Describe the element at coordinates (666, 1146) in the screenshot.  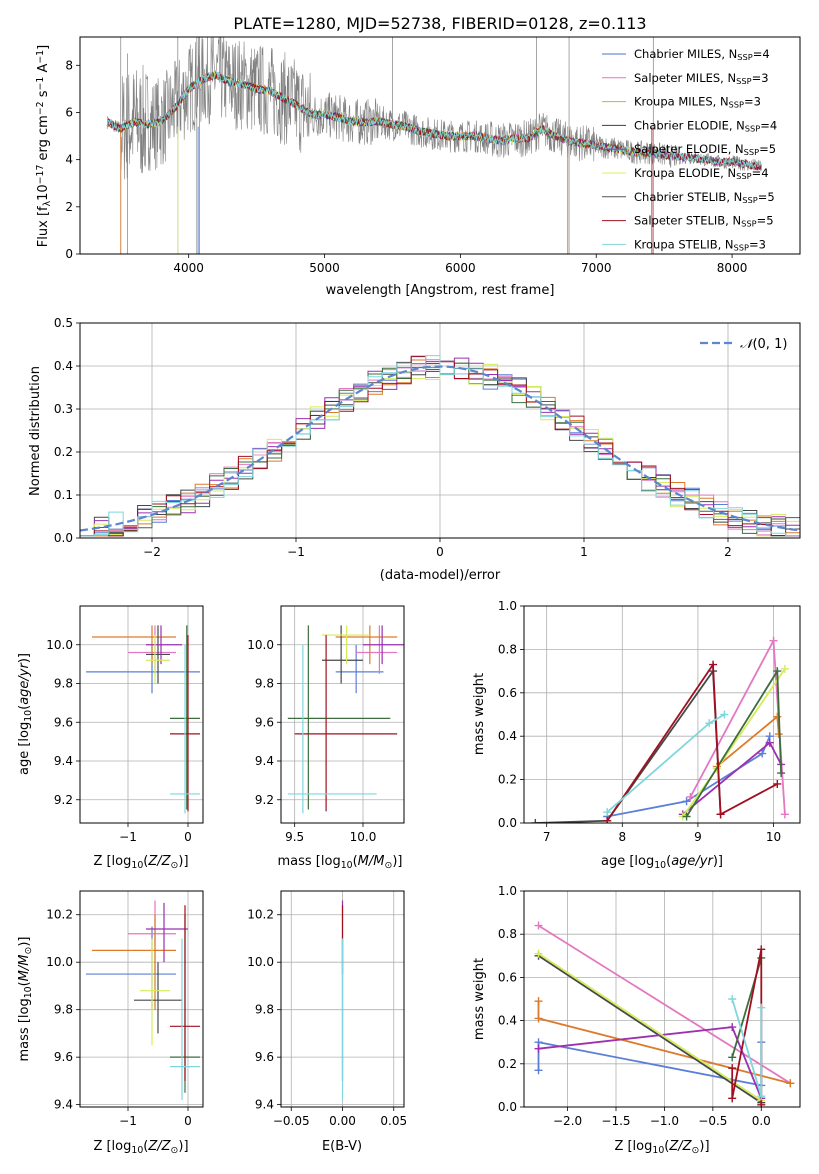
I see `mass-weight-vs-z-xlabel-part: (` at that location.